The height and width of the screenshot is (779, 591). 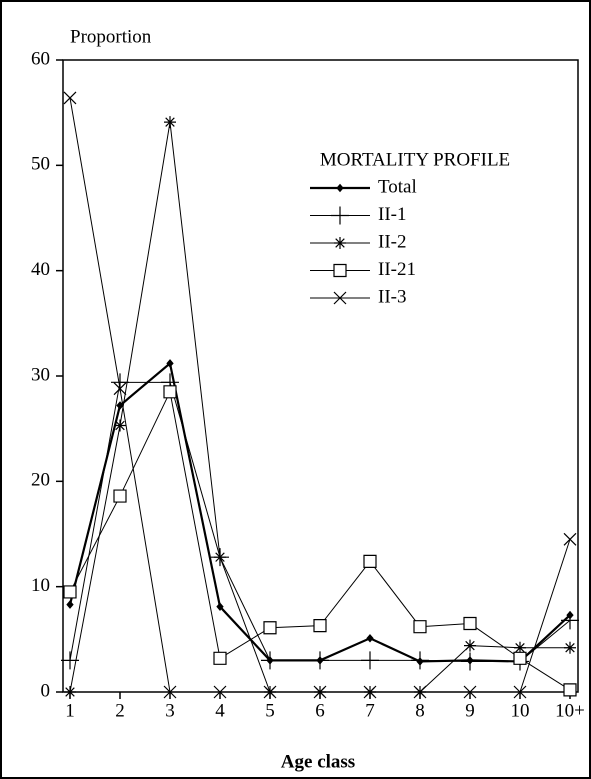 I want to click on legend-label: II-21, so click(x=397, y=269).